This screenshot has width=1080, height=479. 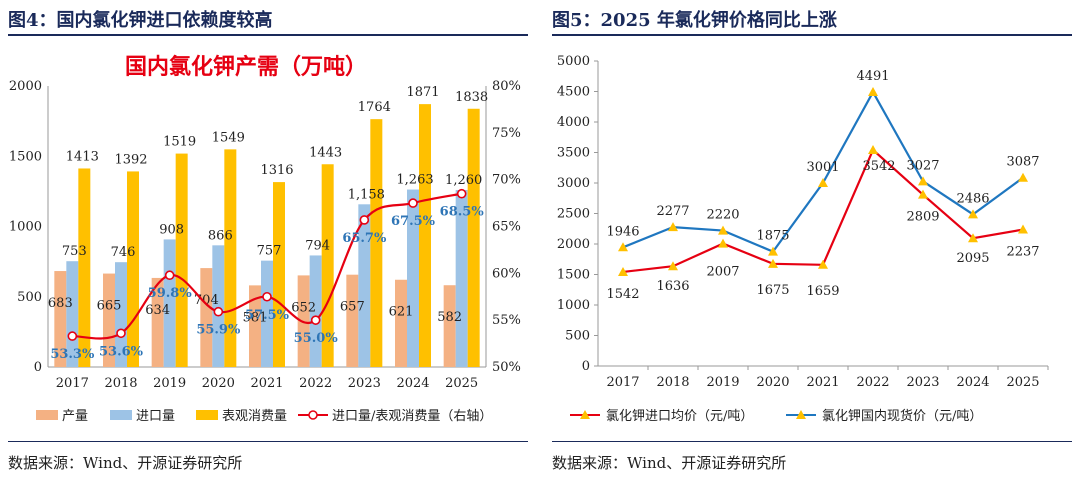 What do you see at coordinates (82, 156) in the screenshot?
I see `consumption-label: 1413` at bounding box center [82, 156].